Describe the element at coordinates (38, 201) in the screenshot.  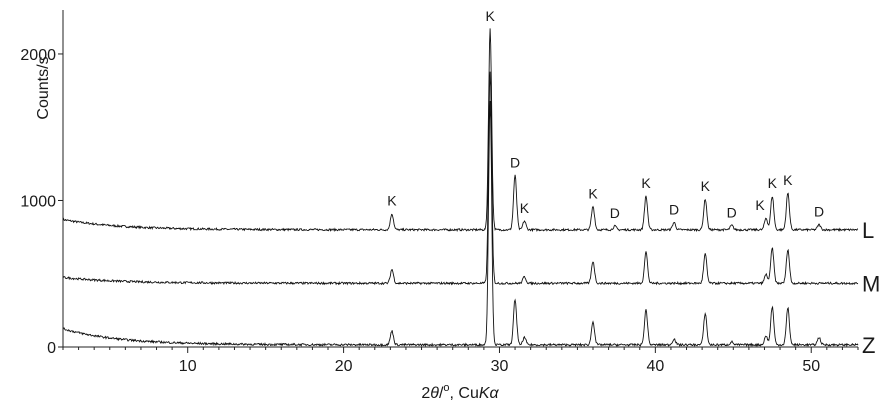
I see `y-tick-label: 1000` at that location.